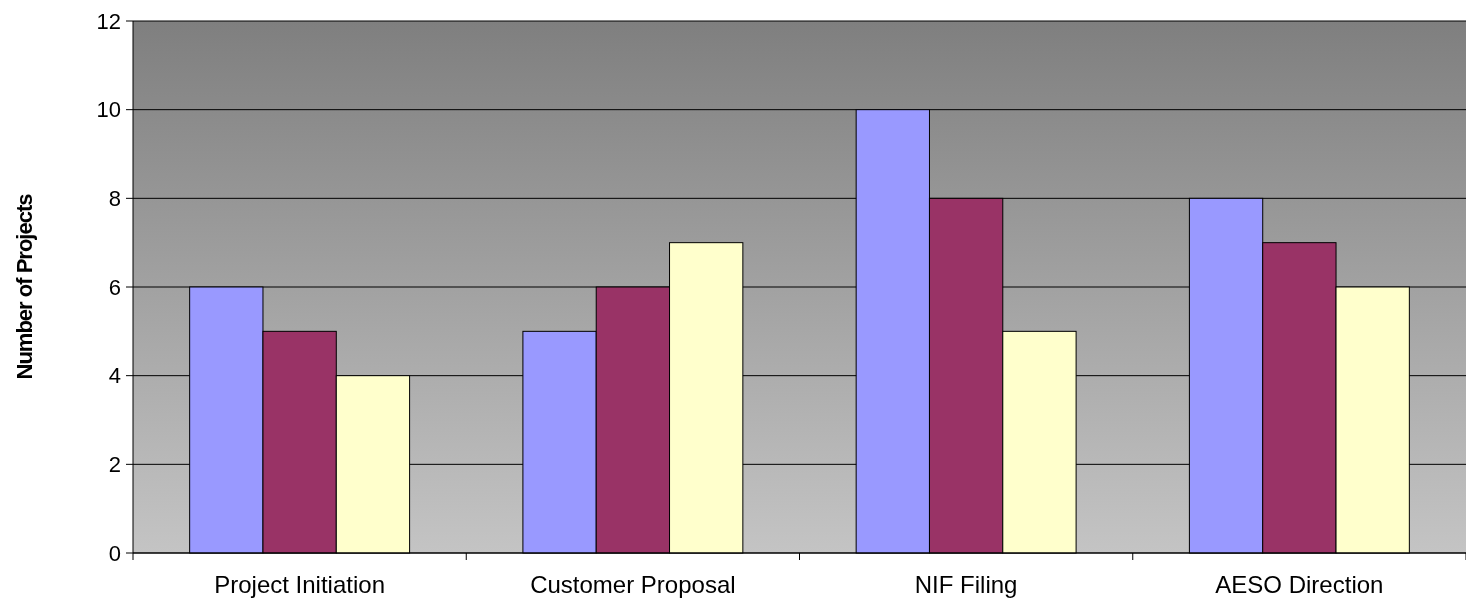  Describe the element at coordinates (966, 584) in the screenshot. I see `x-tick-label: NIF Filing` at that location.